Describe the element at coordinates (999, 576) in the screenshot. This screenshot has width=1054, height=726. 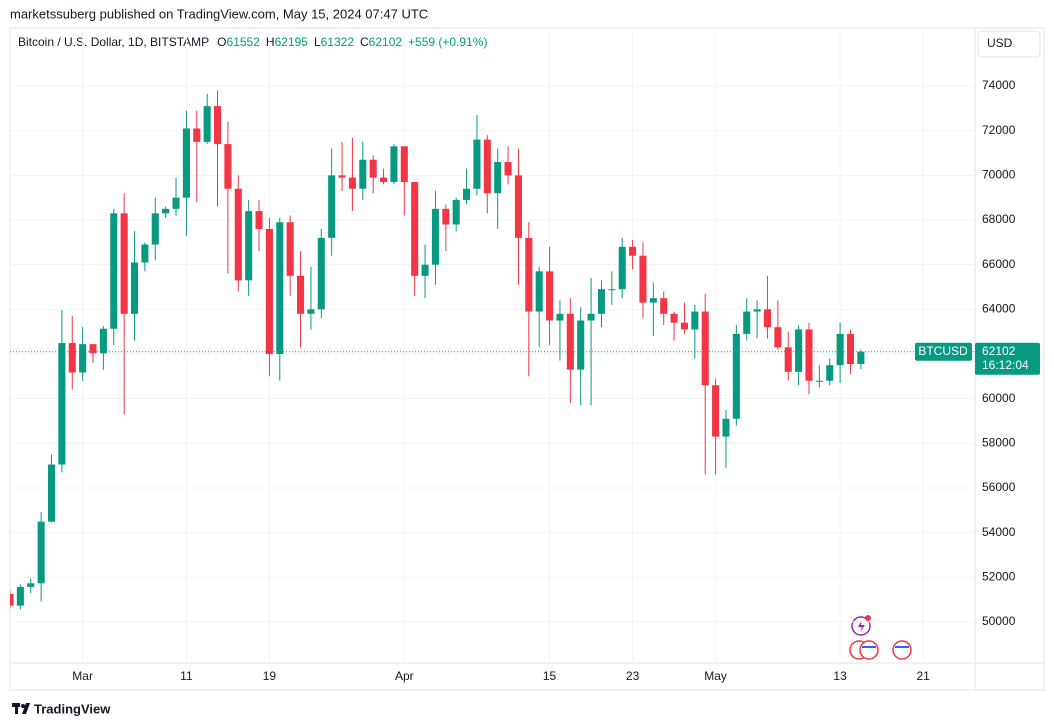
I see `y-tick-label: 52000` at that location.